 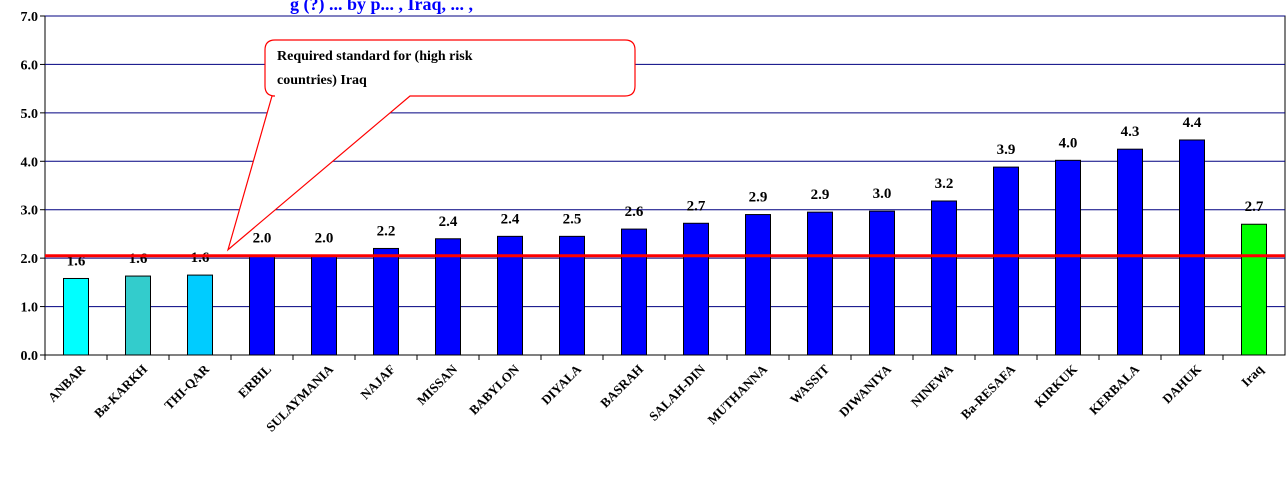 I want to click on data-label: 3.2, so click(x=944, y=184).